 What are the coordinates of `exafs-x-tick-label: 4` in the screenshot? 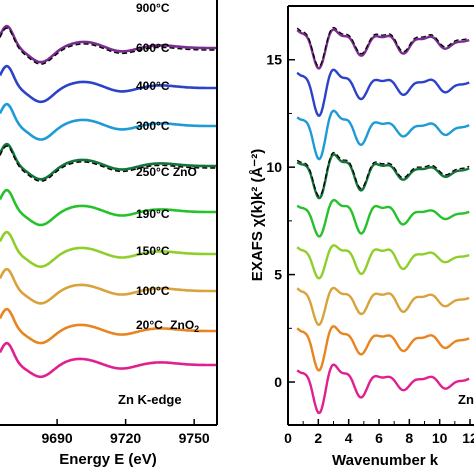 It's located at (349, 438).